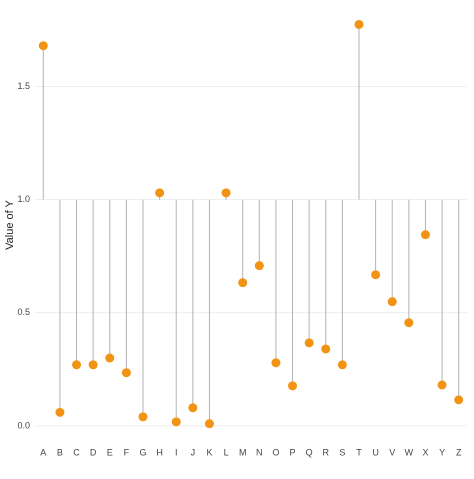  I want to click on x-tick-label: U, so click(375, 452).